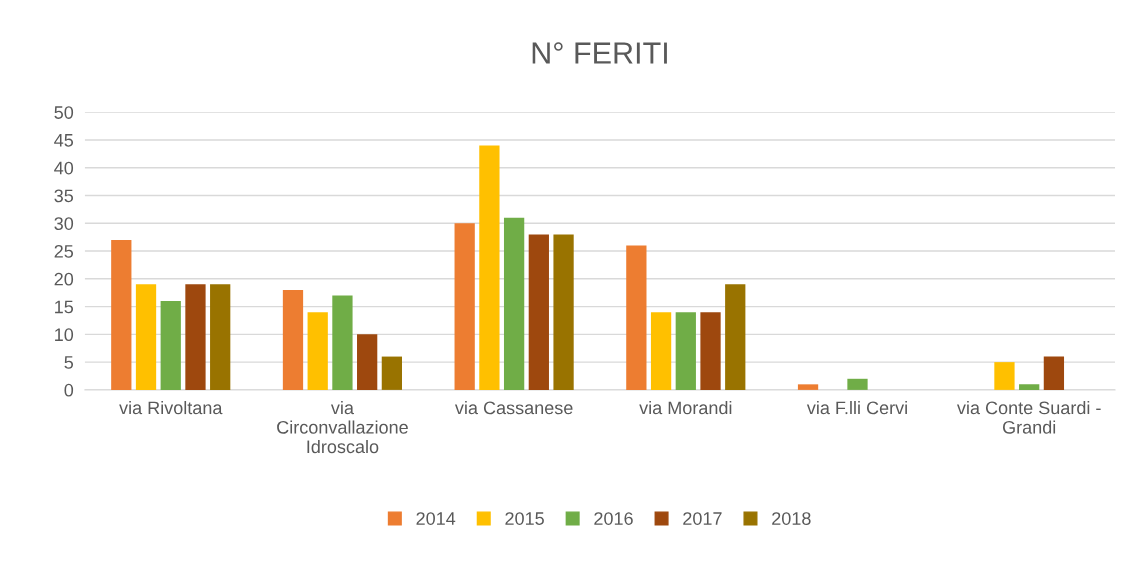  Describe the element at coordinates (613, 518) in the screenshot. I see `legend-label: 2016` at that location.